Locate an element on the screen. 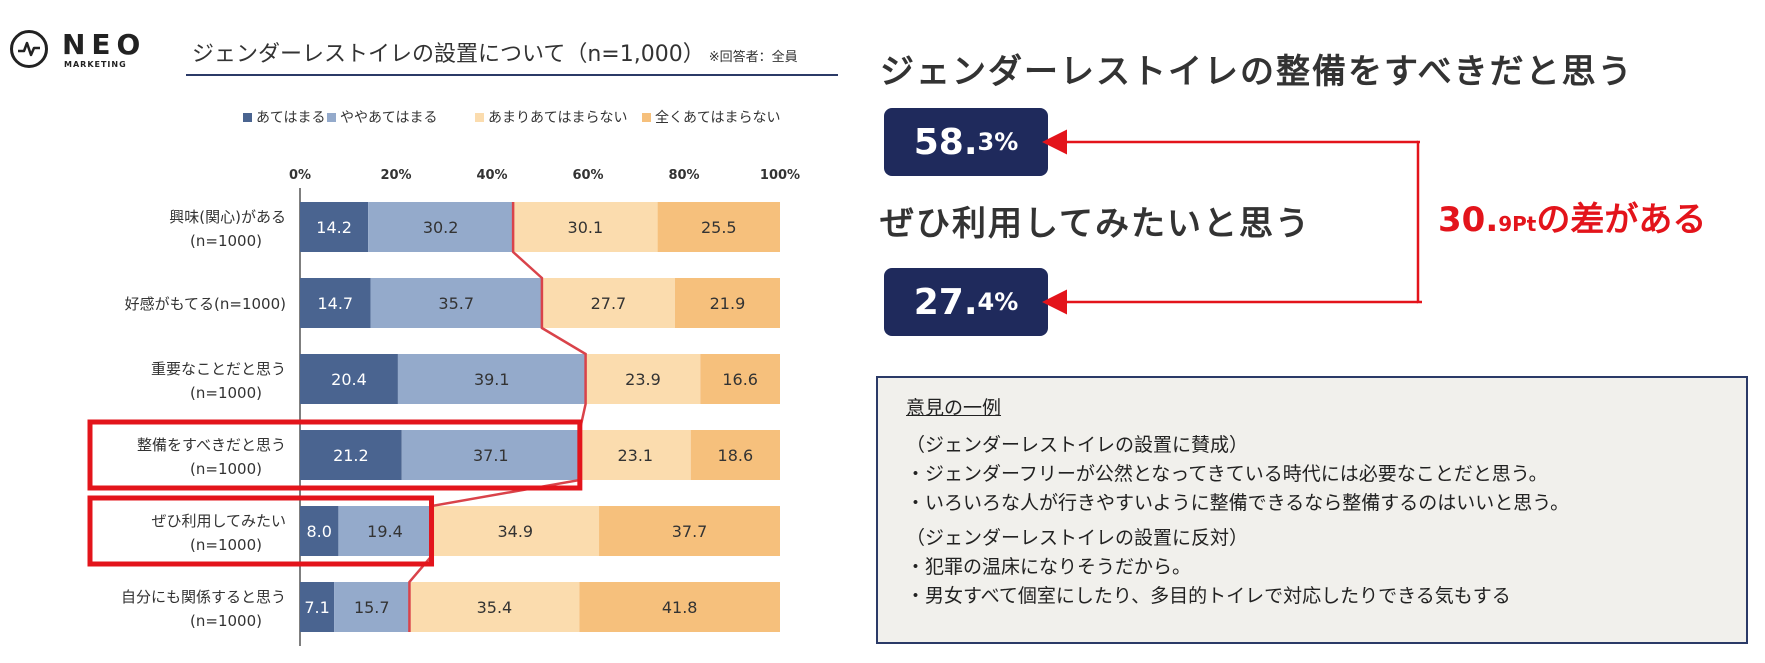 The width and height of the screenshot is (1765, 663). bar-value-label: 27.7 is located at coordinates (609, 303).